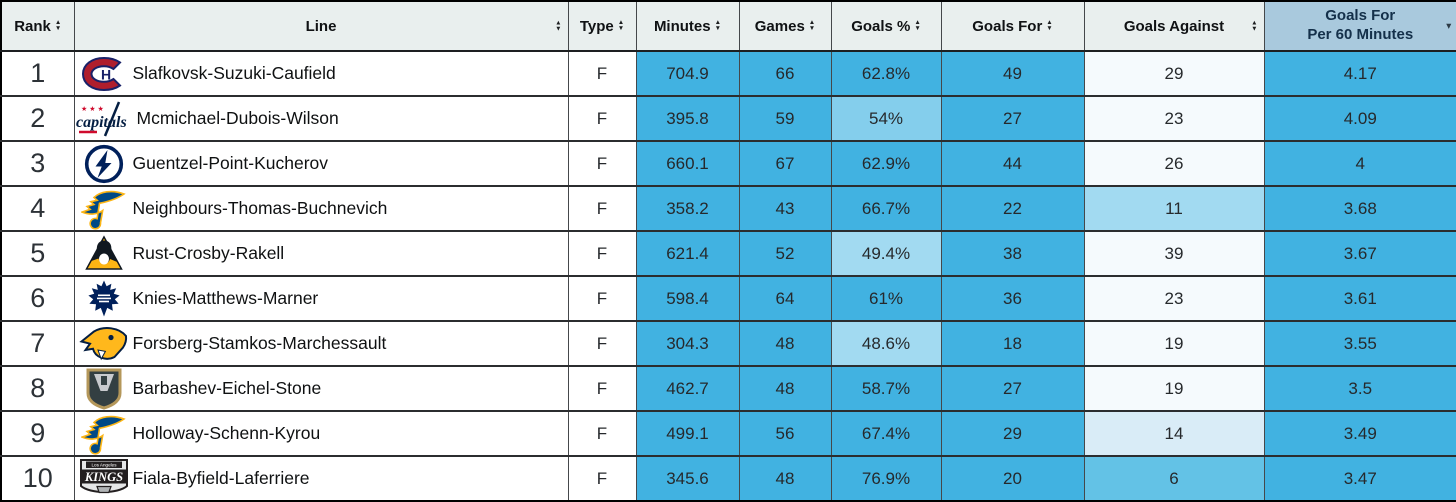 Image resolution: width=1456 pixels, height=502 pixels. Describe the element at coordinates (886, 163) in the screenshot. I see `goals-pct-cell: 62.9%` at that location.